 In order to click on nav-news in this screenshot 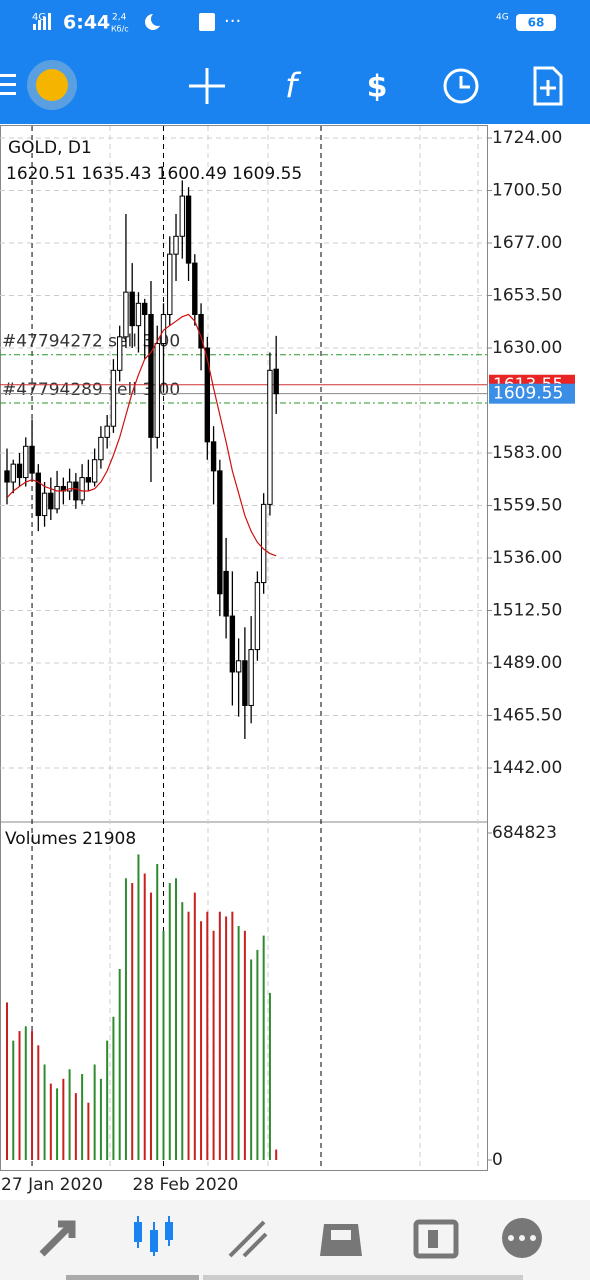, I will do `click(436, 1239)`.